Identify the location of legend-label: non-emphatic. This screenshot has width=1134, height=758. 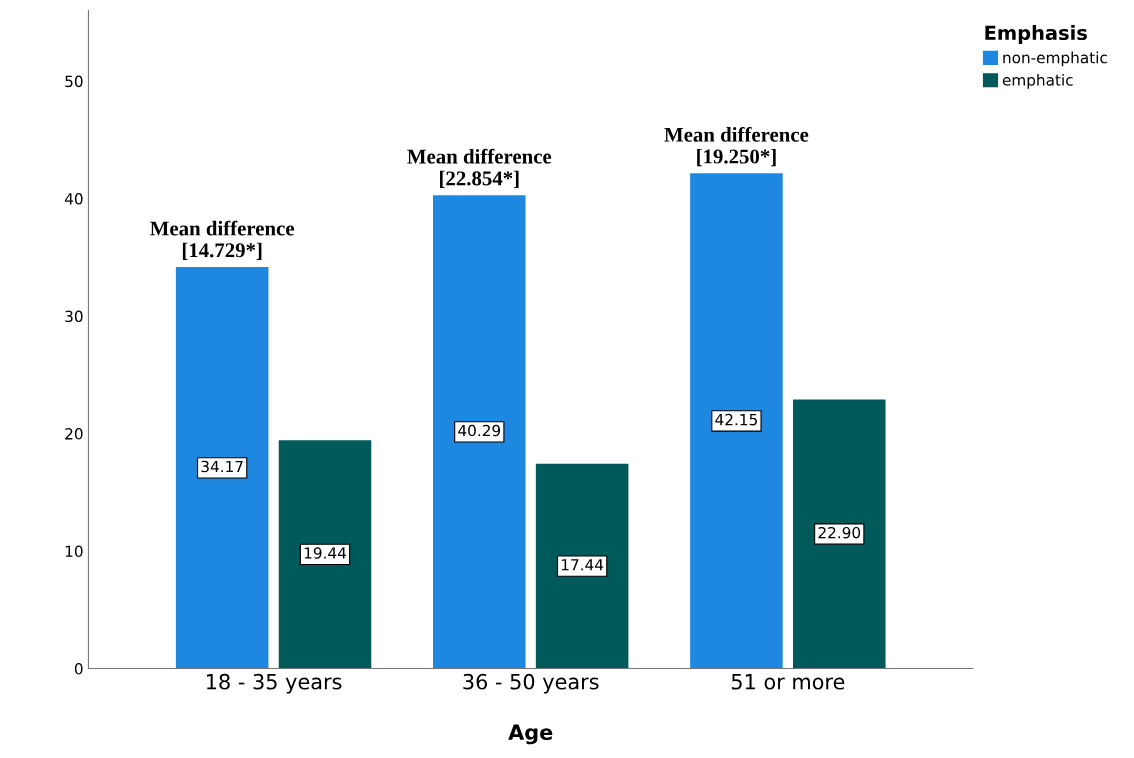
(1055, 59).